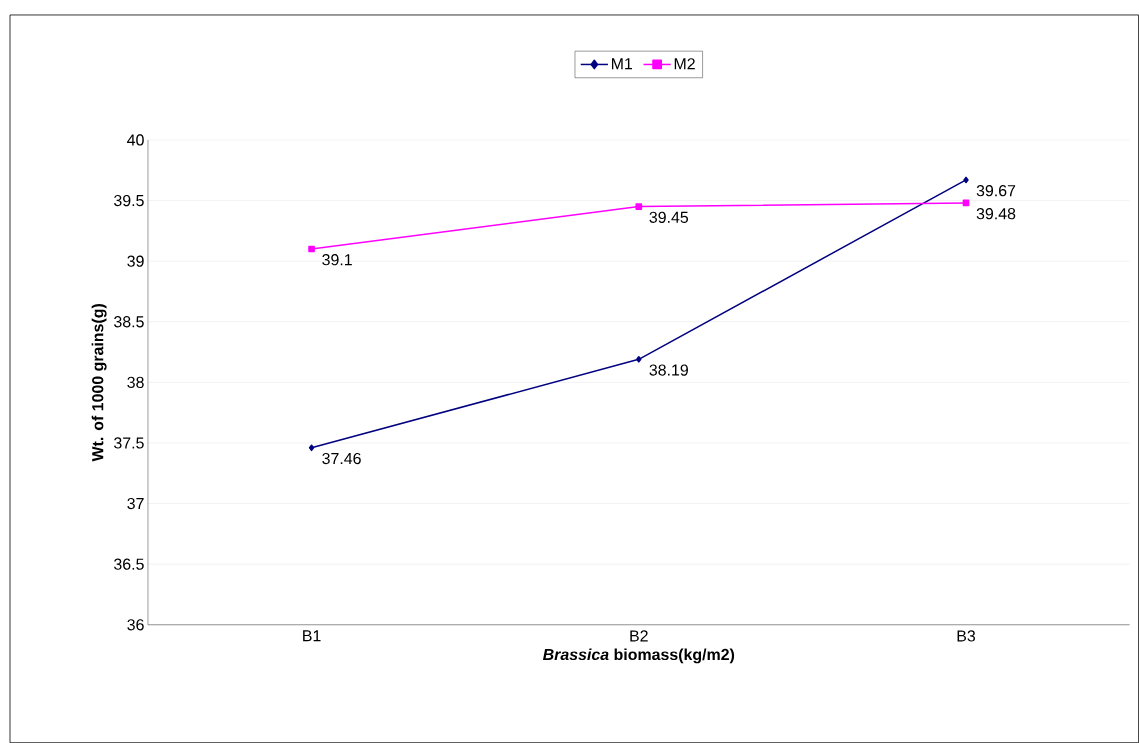  Describe the element at coordinates (135, 503) in the screenshot. I see `y-tick-label: 37` at that location.